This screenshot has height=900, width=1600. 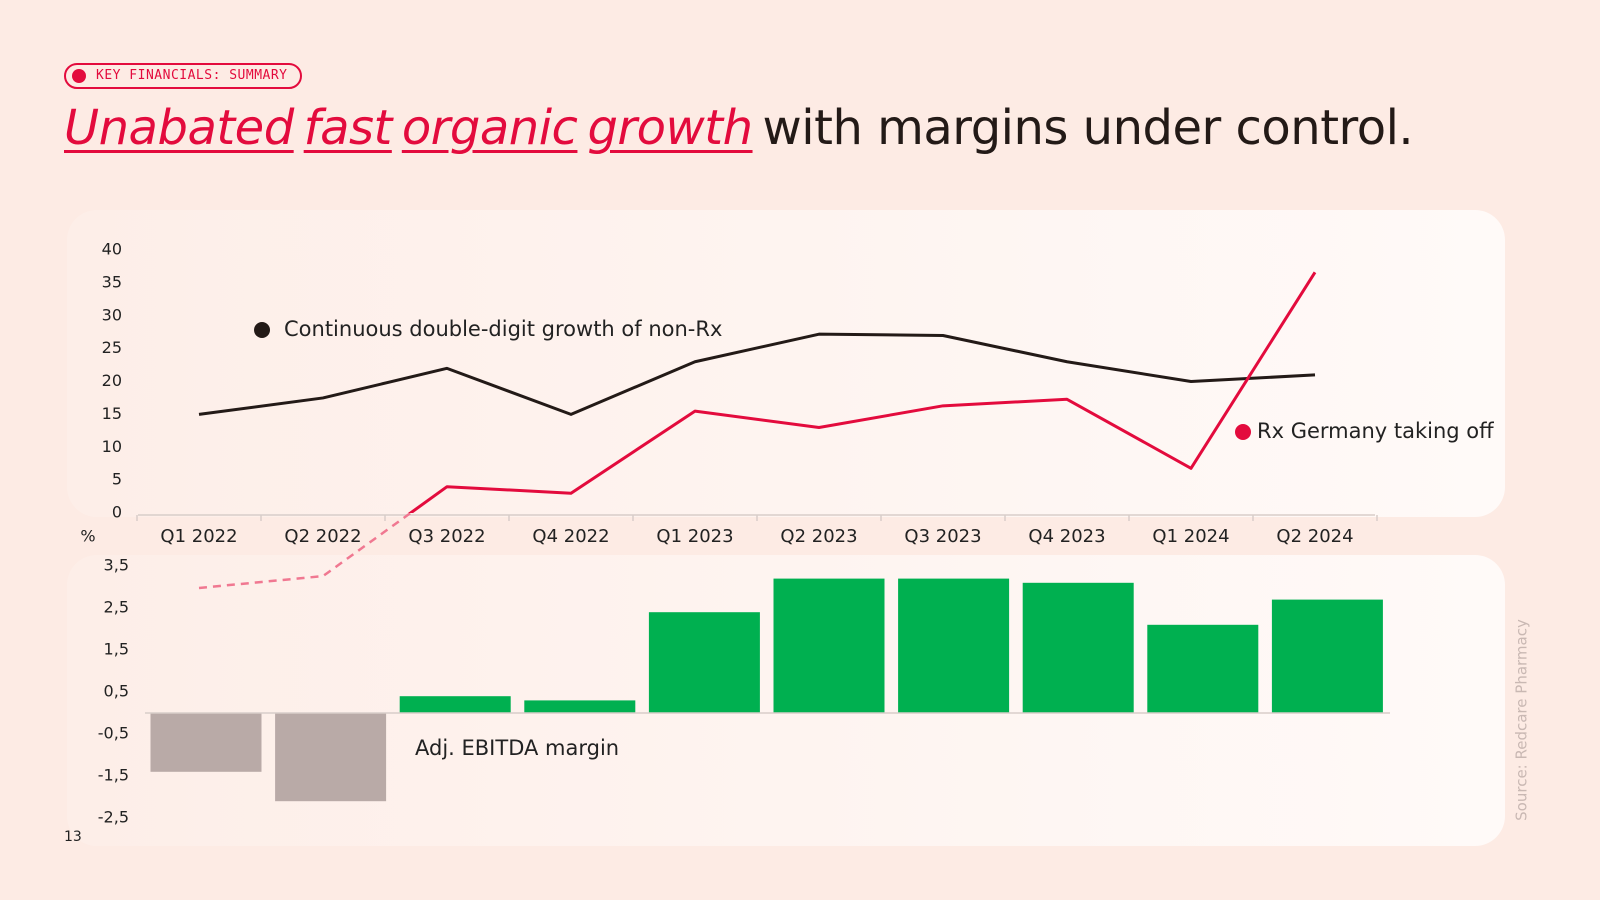 I want to click on y-axis-label: %, so click(x=87, y=536).